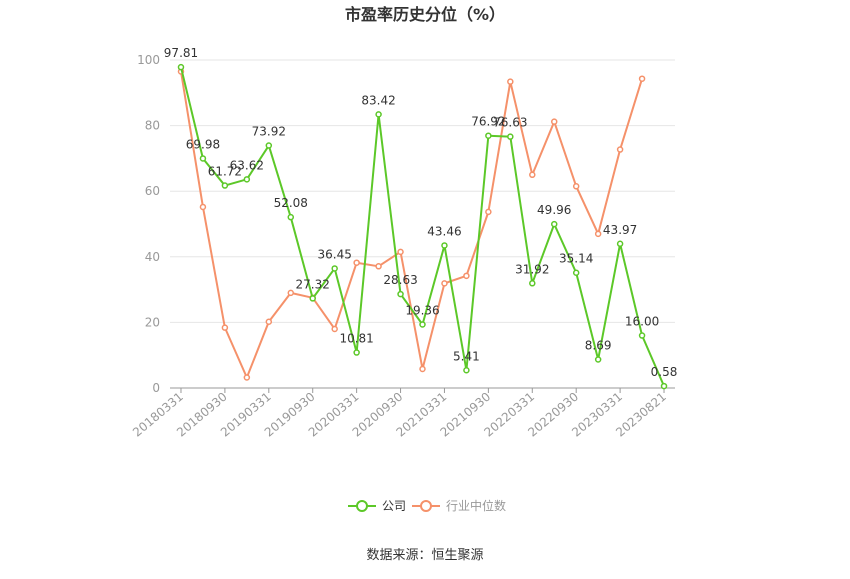 Image resolution: width=850 pixels, height=579 pixels. What do you see at coordinates (400, 280) in the screenshot?
I see `data-label: 28.63` at bounding box center [400, 280].